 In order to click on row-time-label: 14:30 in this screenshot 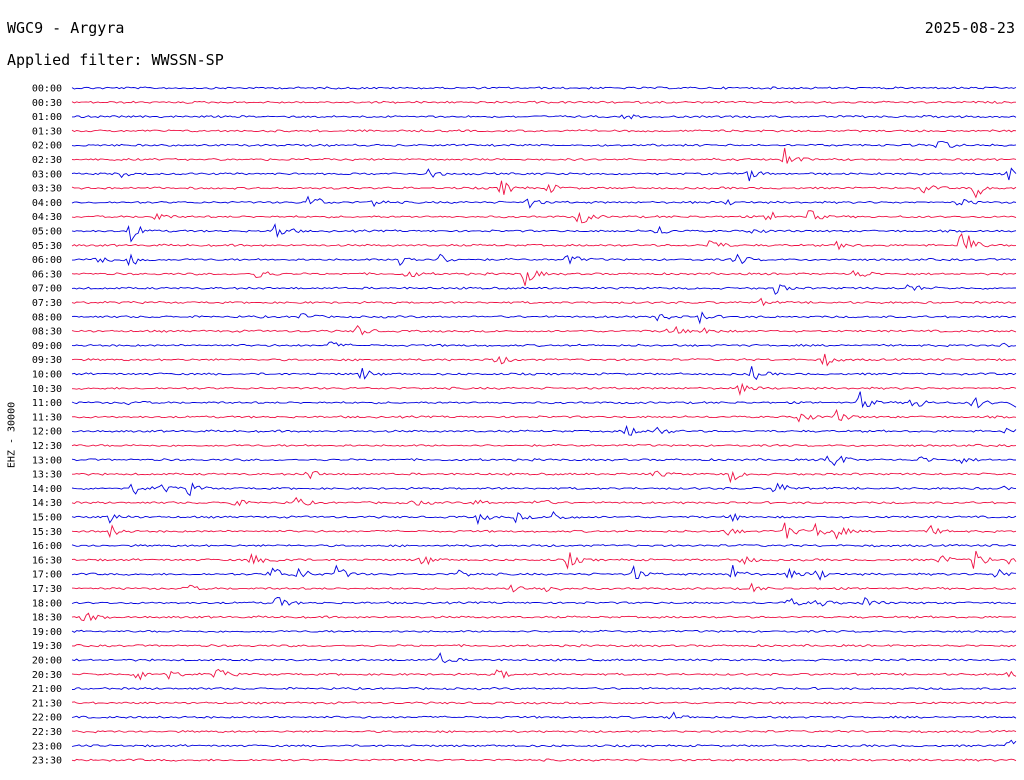, I will do `click(47, 503)`.